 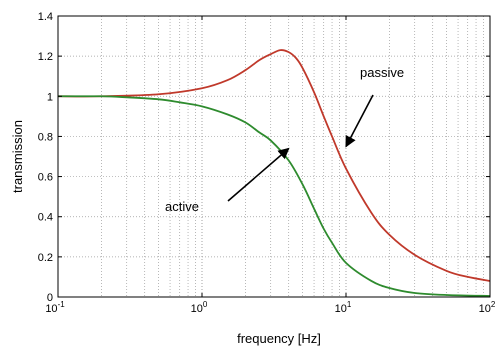 I want to click on y-tick-label: 1, so click(x=50, y=97).